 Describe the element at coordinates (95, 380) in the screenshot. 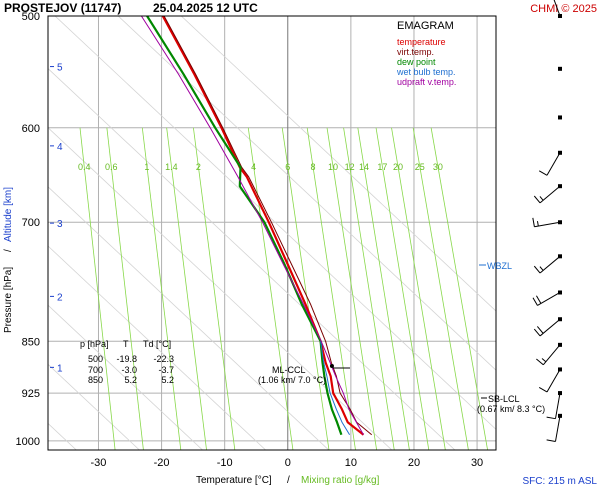

I see `table-row-p: 850` at that location.